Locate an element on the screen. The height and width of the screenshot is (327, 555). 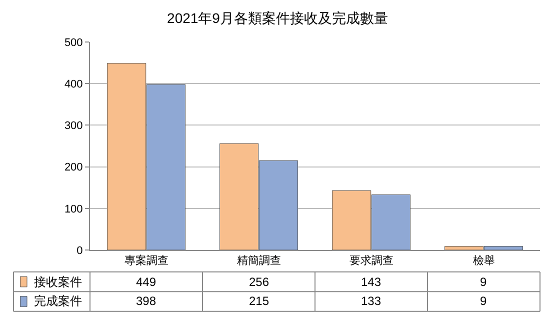
data-label: 256 is located at coordinates (259, 282).